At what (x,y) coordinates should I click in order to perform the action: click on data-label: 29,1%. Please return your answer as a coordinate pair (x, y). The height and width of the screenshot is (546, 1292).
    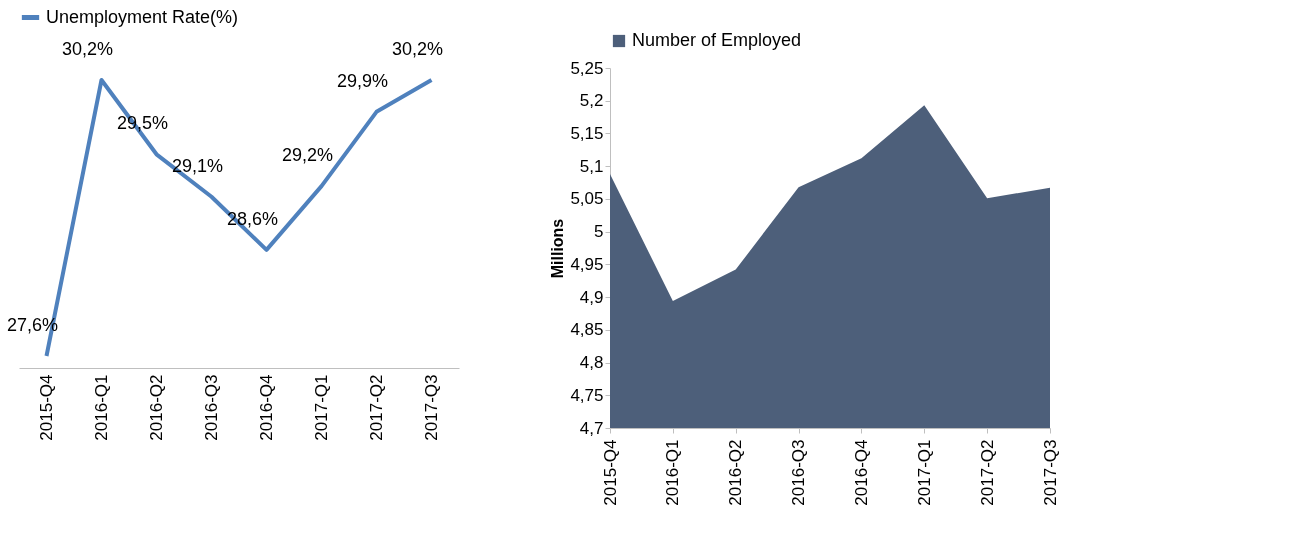
    Looking at the image, I should click on (197, 165).